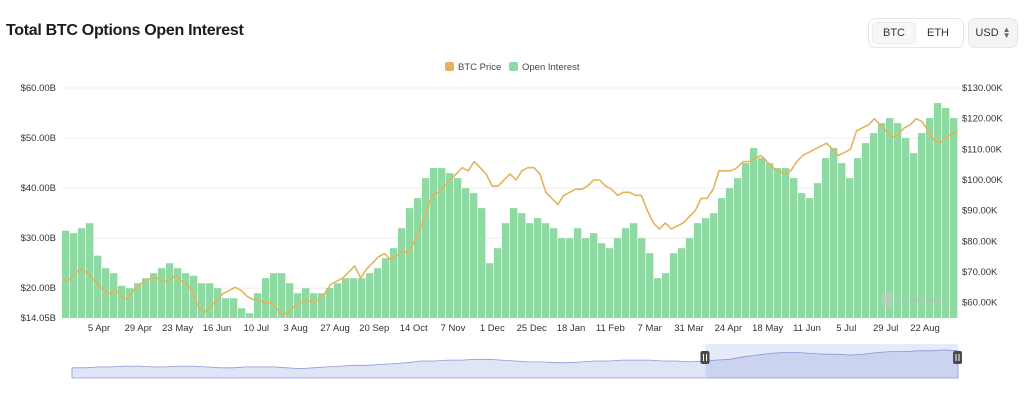 The image size is (1024, 403). Describe the element at coordinates (894, 33) in the screenshot. I see `tab-btc: BTC` at that location.